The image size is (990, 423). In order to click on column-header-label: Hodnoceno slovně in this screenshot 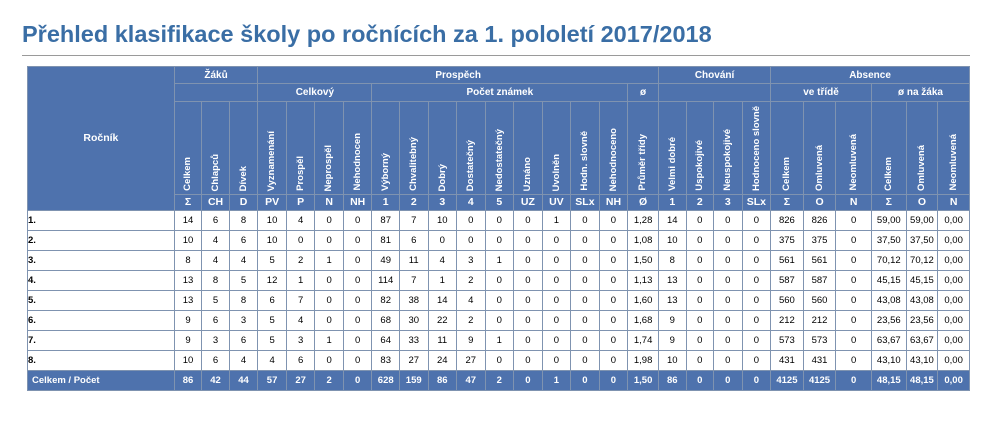, I will do `click(756, 148)`.